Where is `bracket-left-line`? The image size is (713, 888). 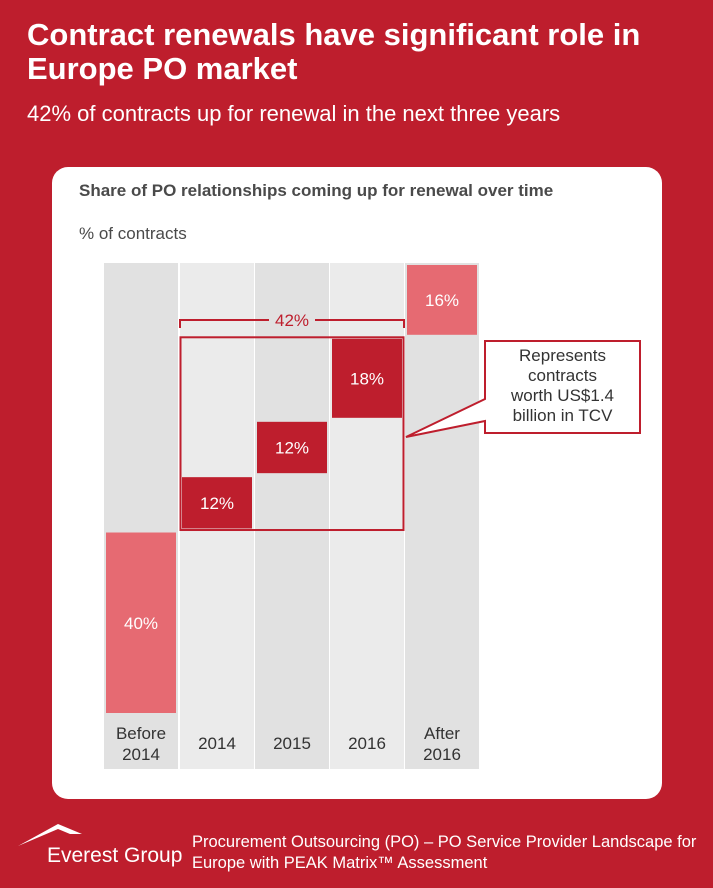 bracket-left-line is located at coordinates (224, 323).